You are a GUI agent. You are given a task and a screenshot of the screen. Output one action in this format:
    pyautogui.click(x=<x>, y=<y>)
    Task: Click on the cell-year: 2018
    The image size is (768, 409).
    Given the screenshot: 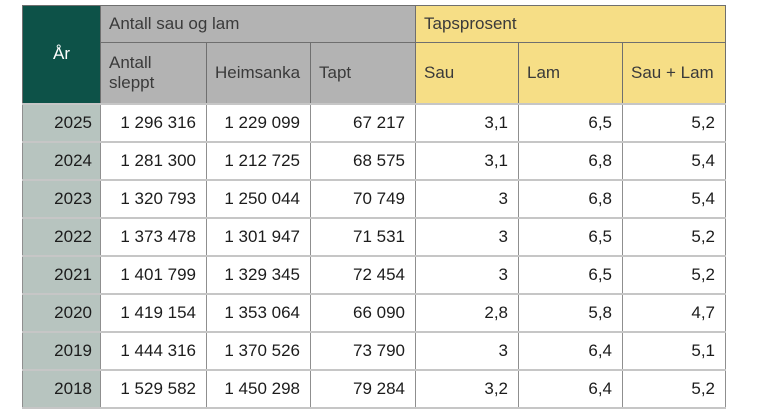 What is the action you would take?
    pyautogui.click(x=61, y=388)
    